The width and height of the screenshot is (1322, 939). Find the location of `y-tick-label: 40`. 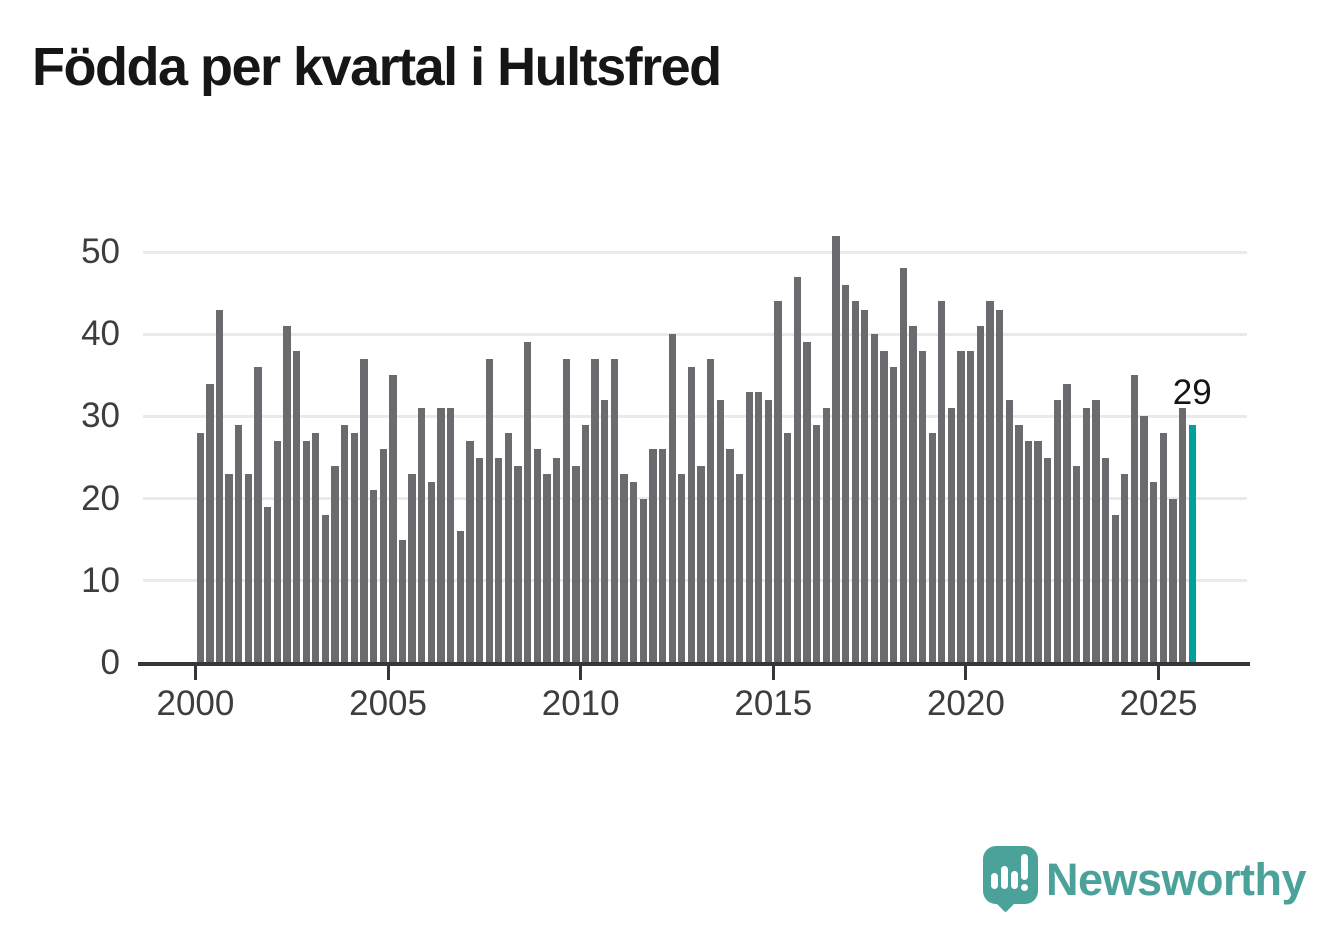

y-tick-label: 40 is located at coordinates (100, 334).